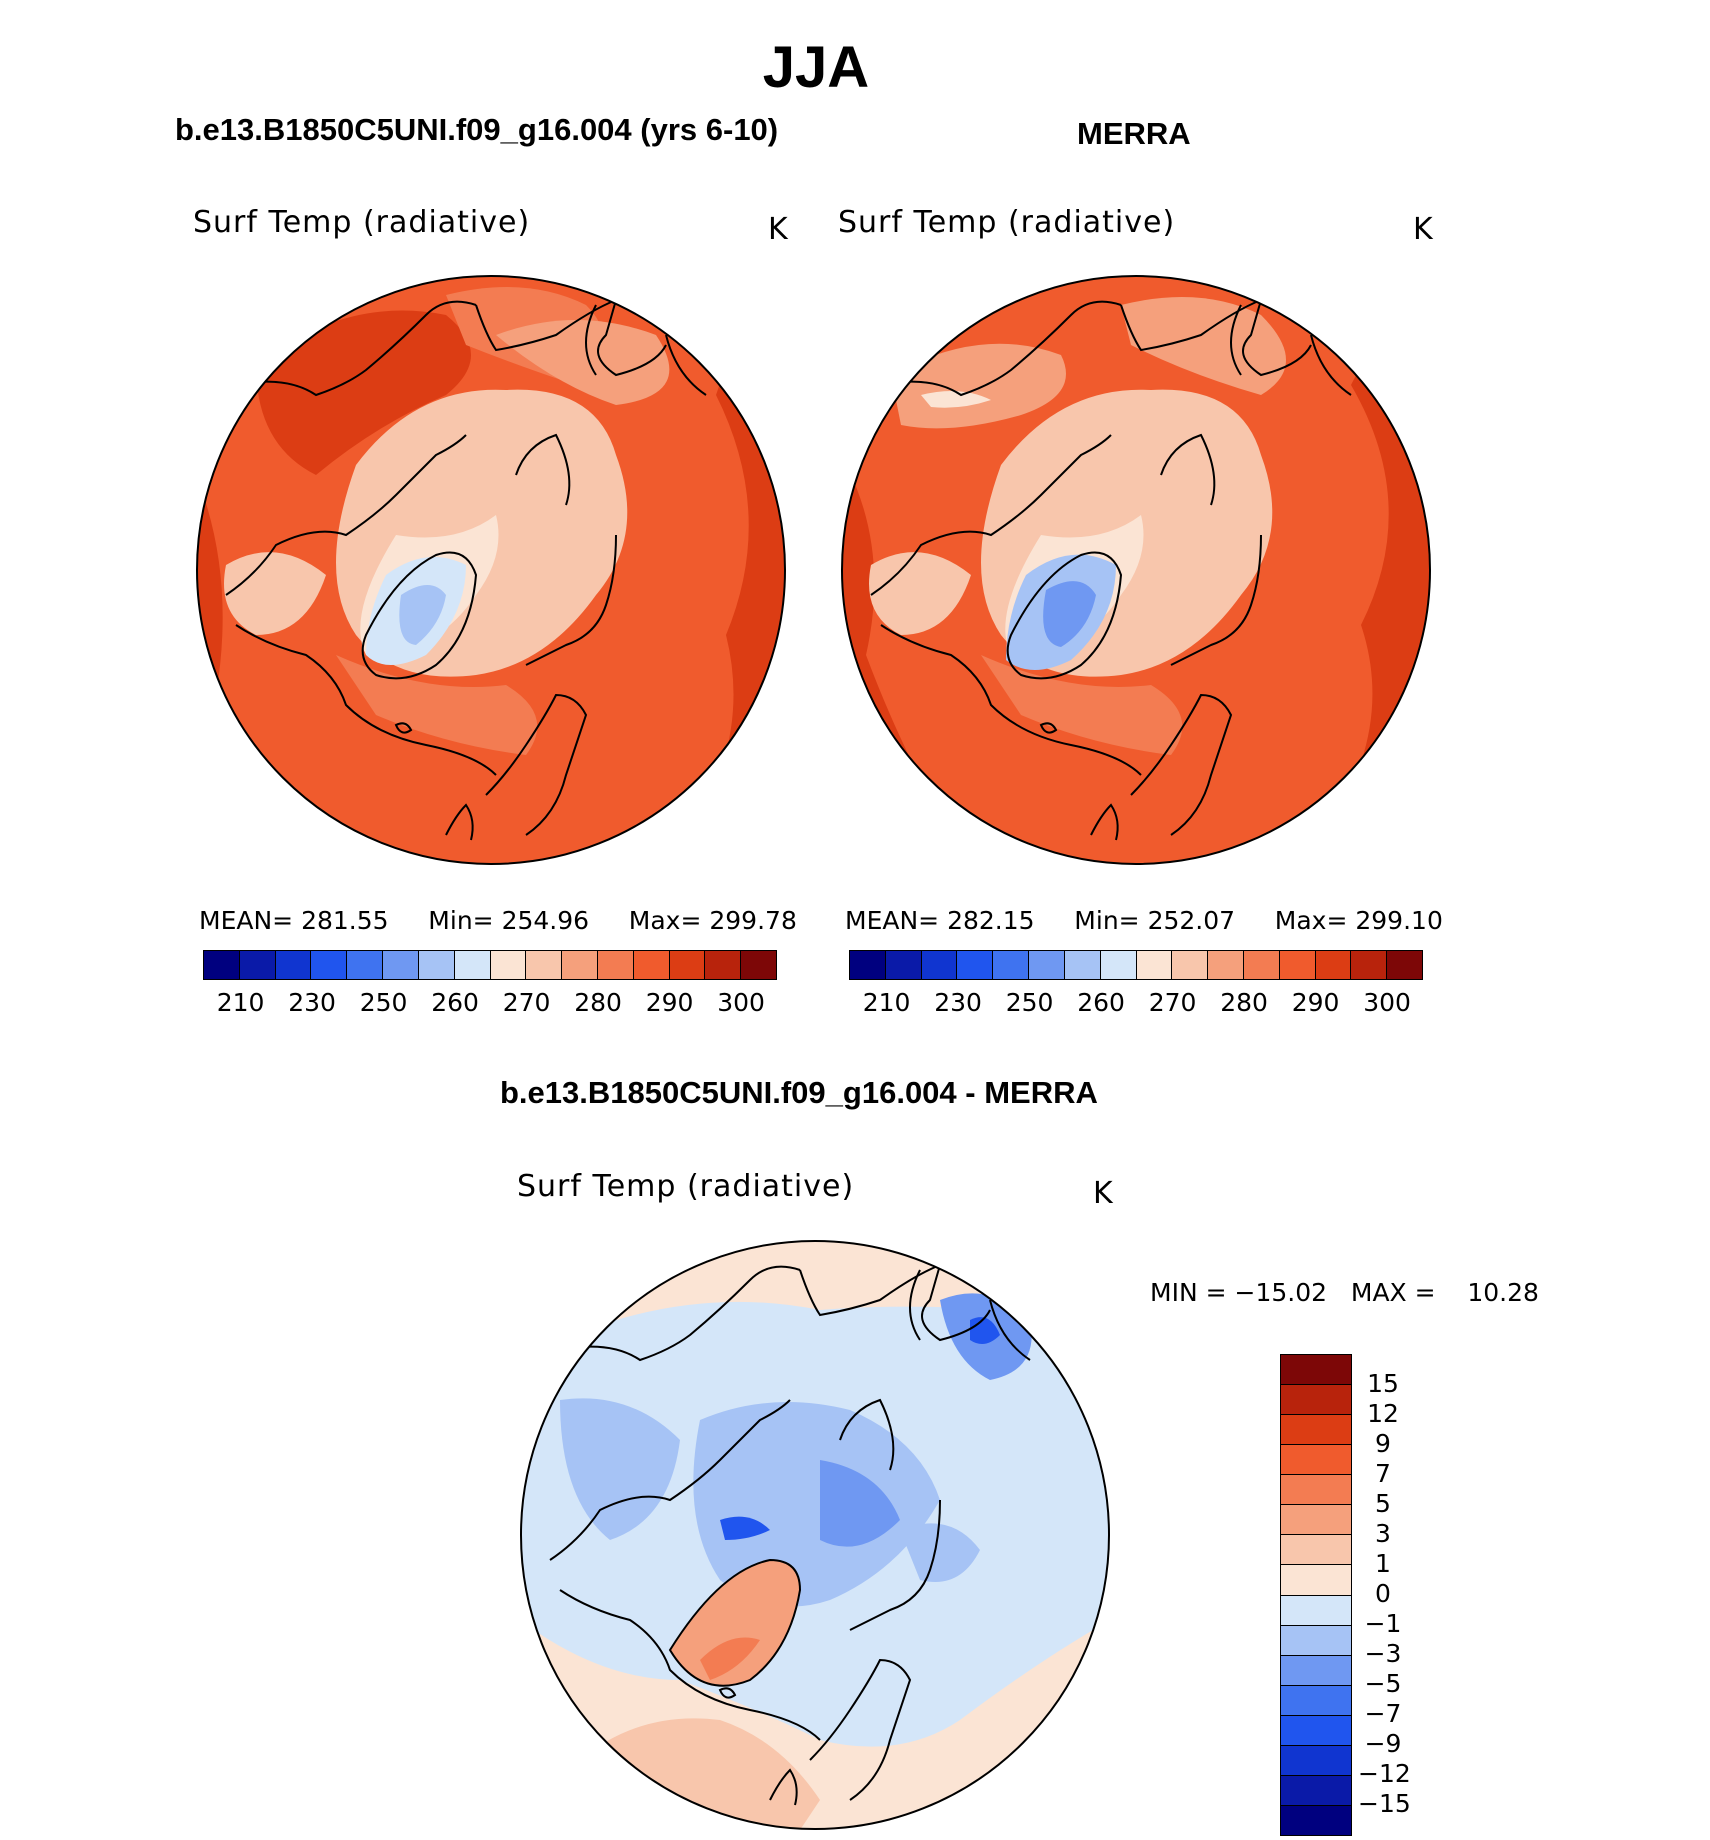  What do you see at coordinates (886, 1002) in the screenshot?
I see `obs-colorbar-tick-label: 210` at bounding box center [886, 1002].